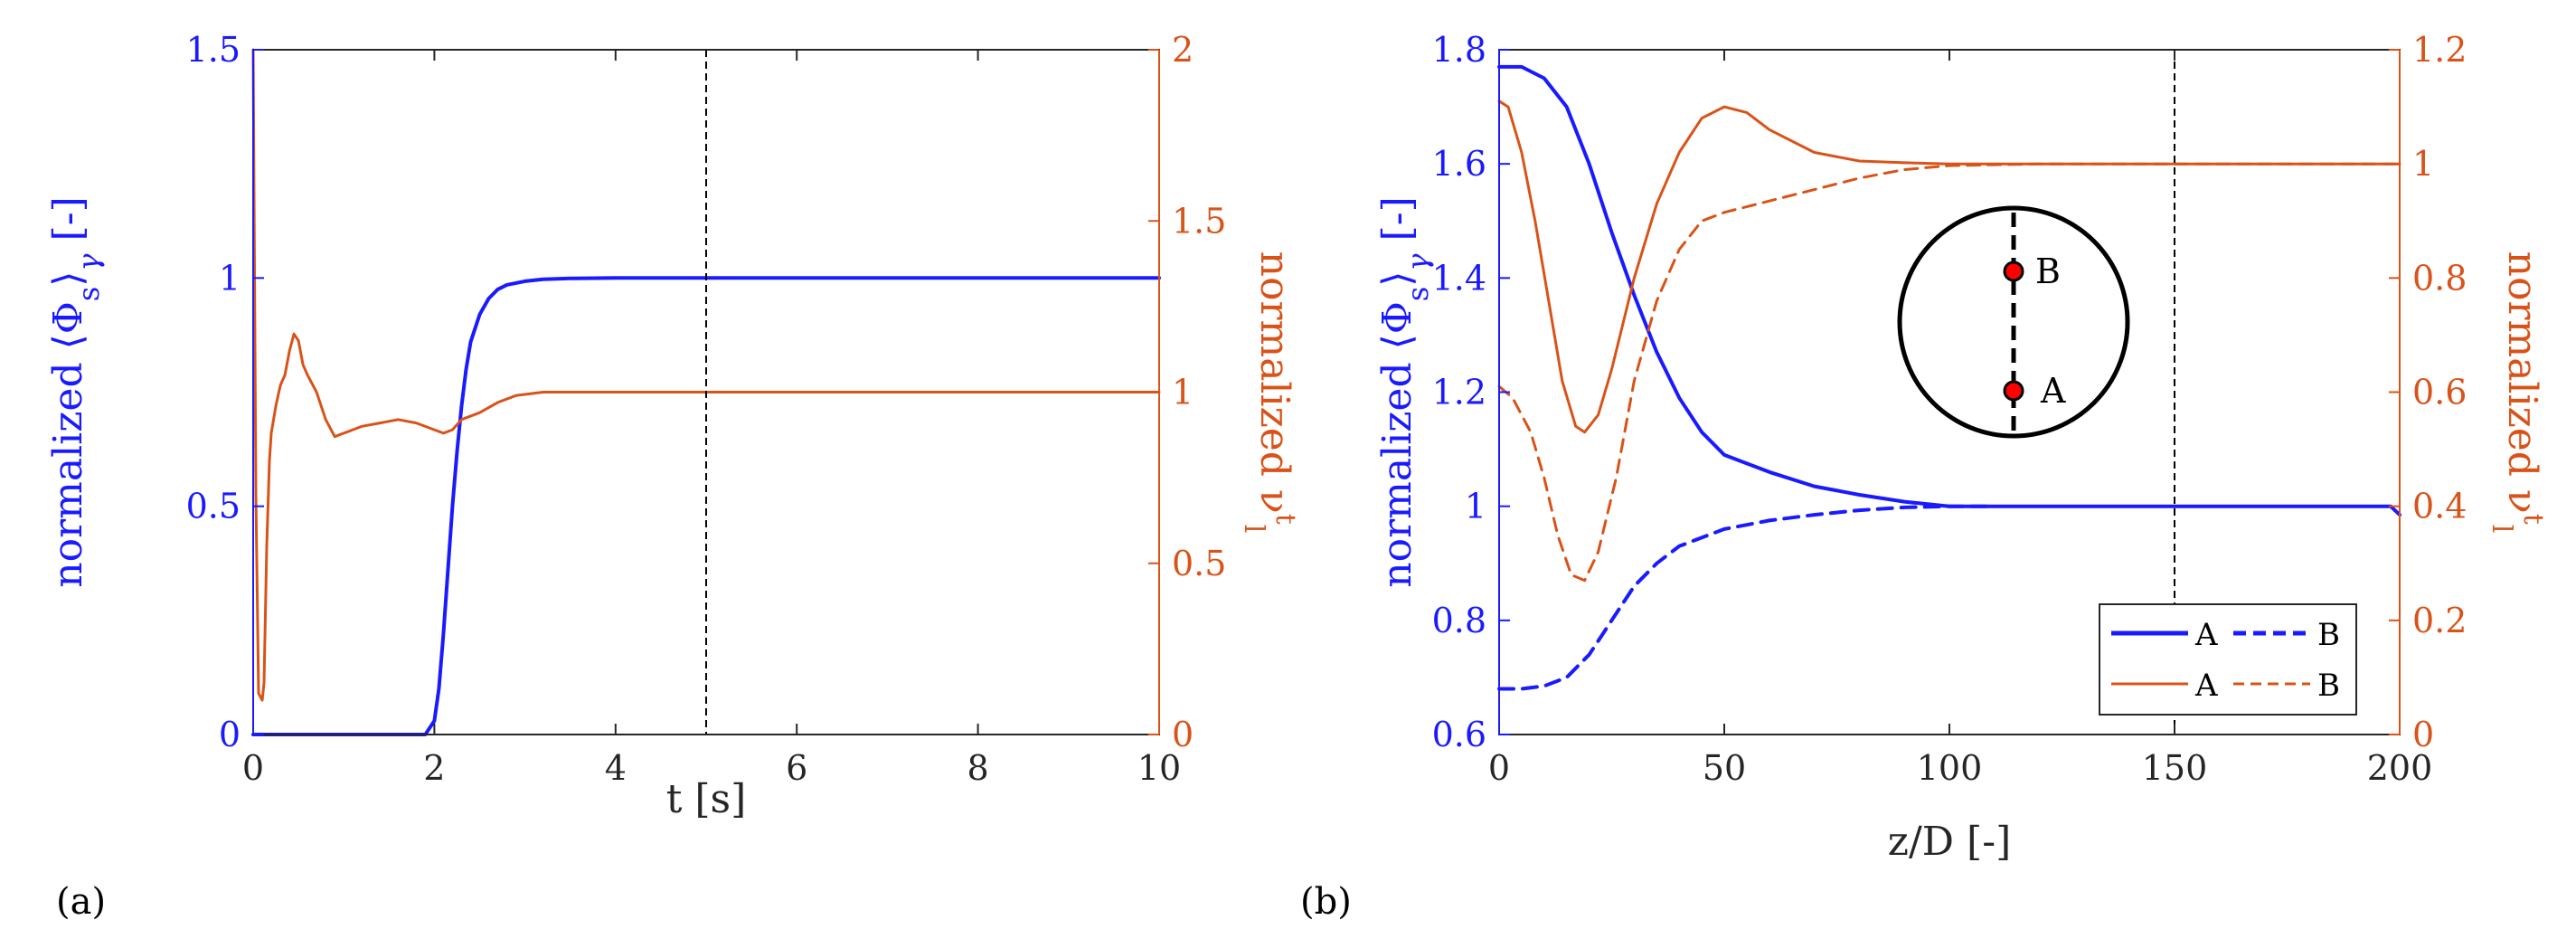 Image resolution: width=2576 pixels, height=948 pixels. I want to click on pipe-cross-section-inset: B A, so click(2013, 322).